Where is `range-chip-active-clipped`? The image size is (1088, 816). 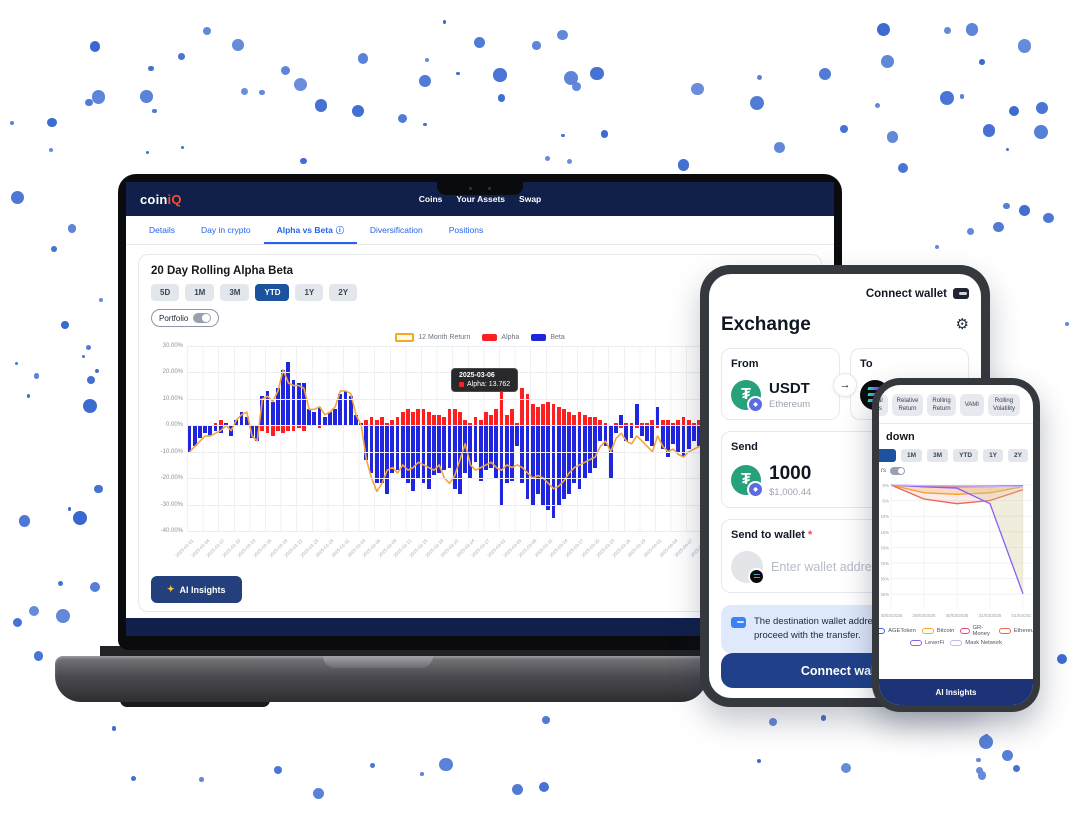 range-chip-active-clipped is located at coordinates (887, 456).